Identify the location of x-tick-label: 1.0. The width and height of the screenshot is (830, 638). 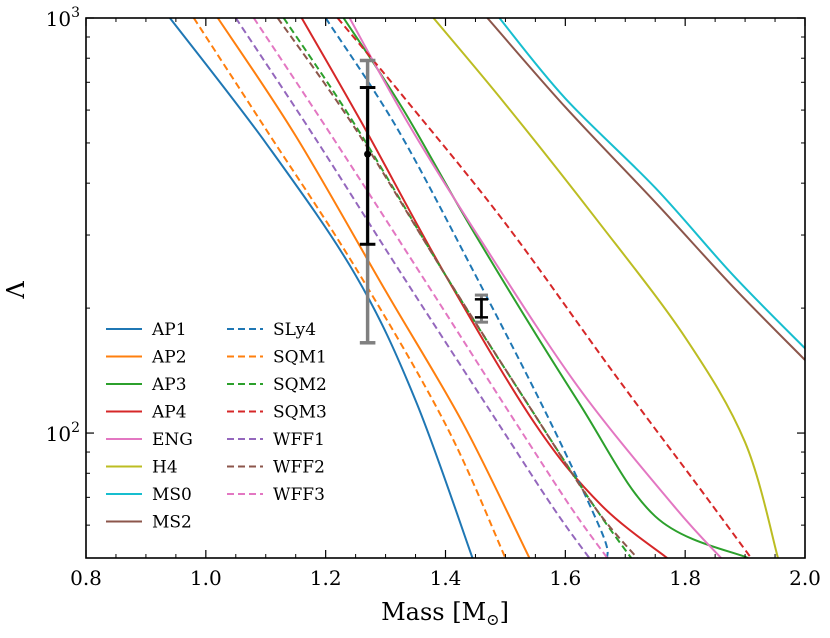
(206, 578).